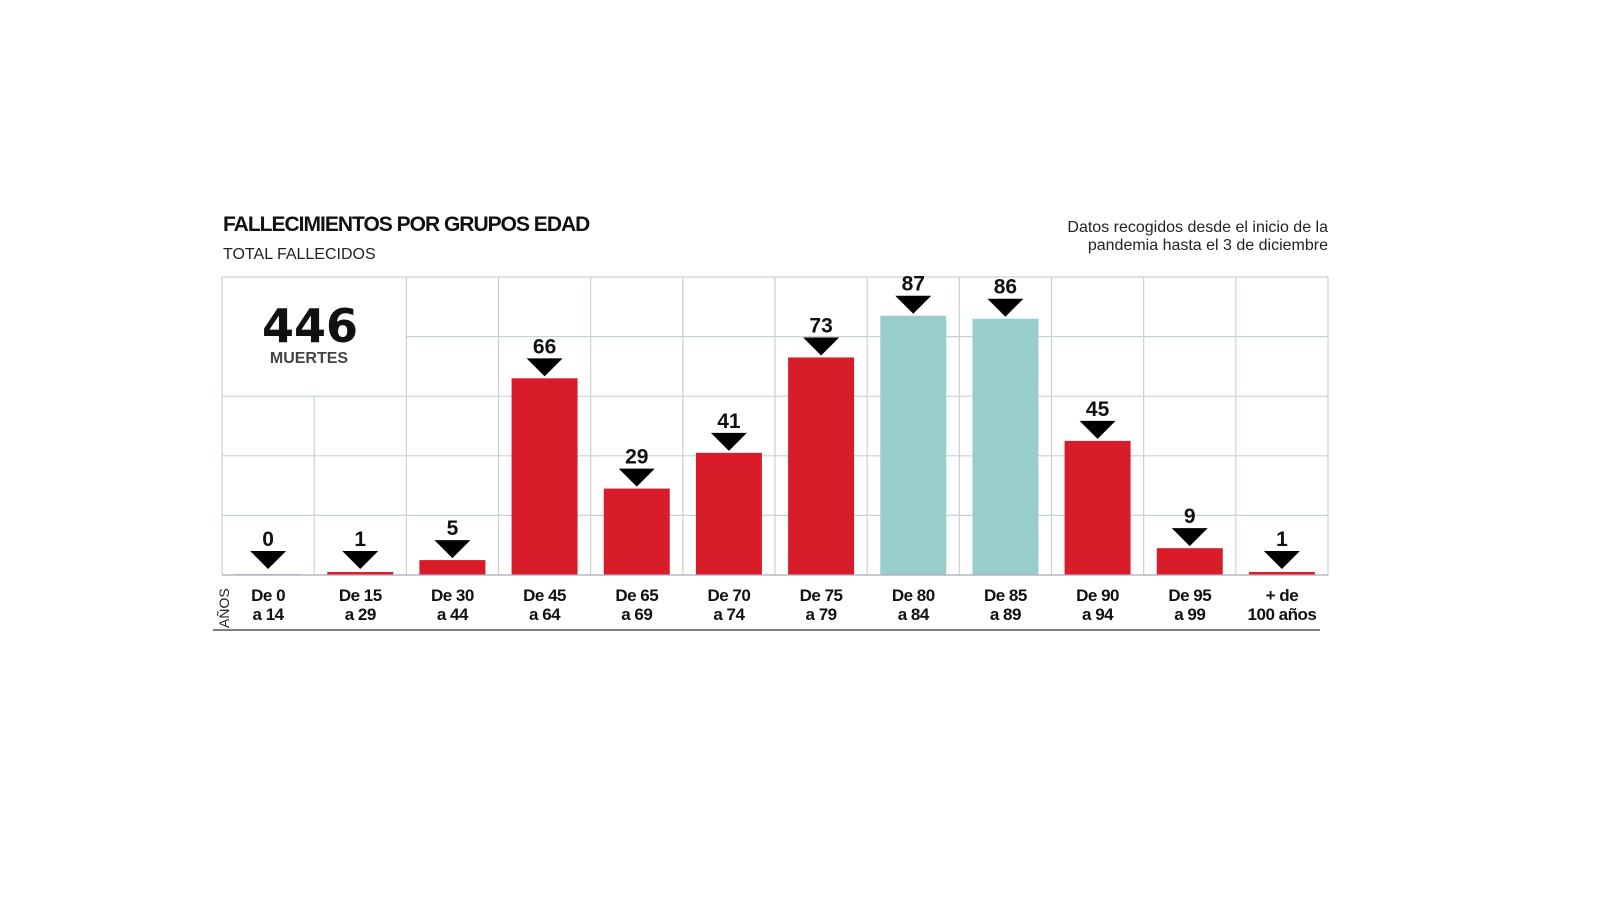  Describe the element at coordinates (269, 614) in the screenshot. I see `tick-label: a 14` at that location.